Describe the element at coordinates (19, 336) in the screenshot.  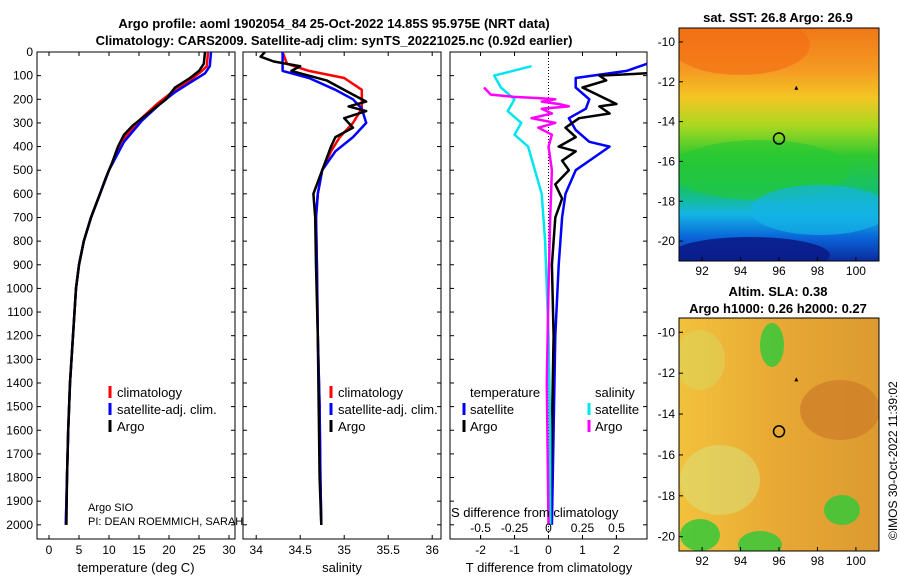
I see `y-tick-label: 1200` at that location.